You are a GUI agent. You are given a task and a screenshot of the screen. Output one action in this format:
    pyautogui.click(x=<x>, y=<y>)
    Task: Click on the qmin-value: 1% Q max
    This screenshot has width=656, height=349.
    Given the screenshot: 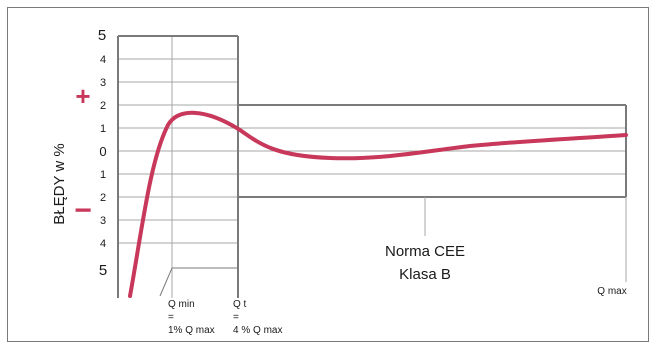 What is the action you would take?
    pyautogui.click(x=191, y=330)
    